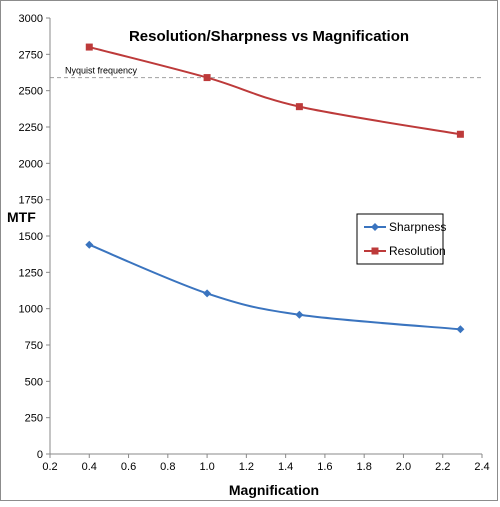 This screenshot has height=507, width=500. Describe the element at coordinates (403, 467) in the screenshot. I see `x-tick-label: 2.0` at that location.